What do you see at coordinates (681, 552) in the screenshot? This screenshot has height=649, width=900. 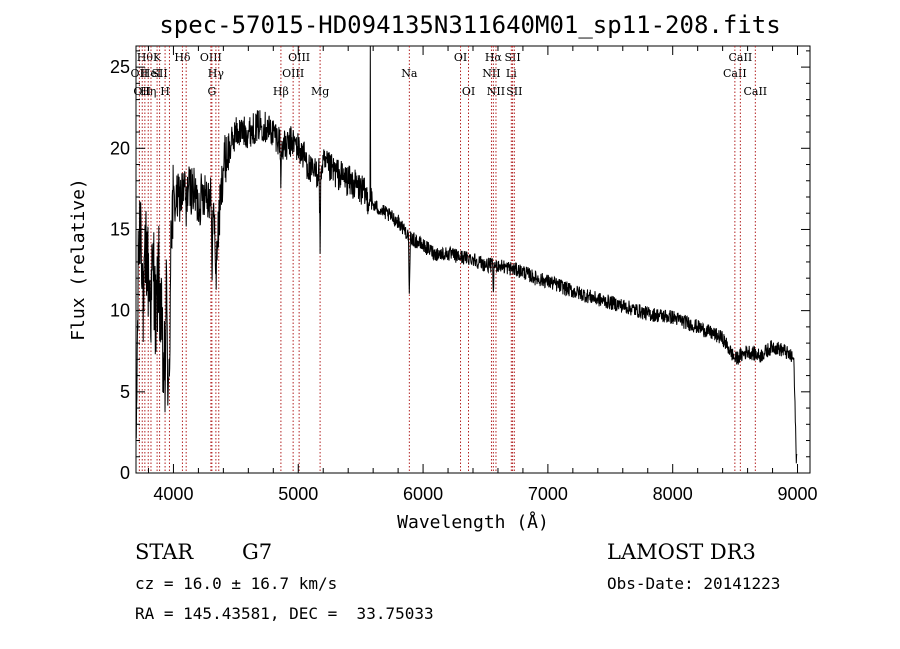 I see `survey-name: LAMOST DR3` at bounding box center [681, 552].